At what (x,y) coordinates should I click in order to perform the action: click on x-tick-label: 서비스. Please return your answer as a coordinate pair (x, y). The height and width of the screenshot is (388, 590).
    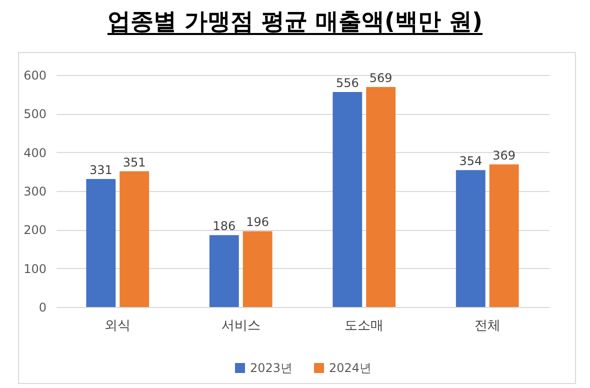
    Looking at the image, I should click on (240, 326).